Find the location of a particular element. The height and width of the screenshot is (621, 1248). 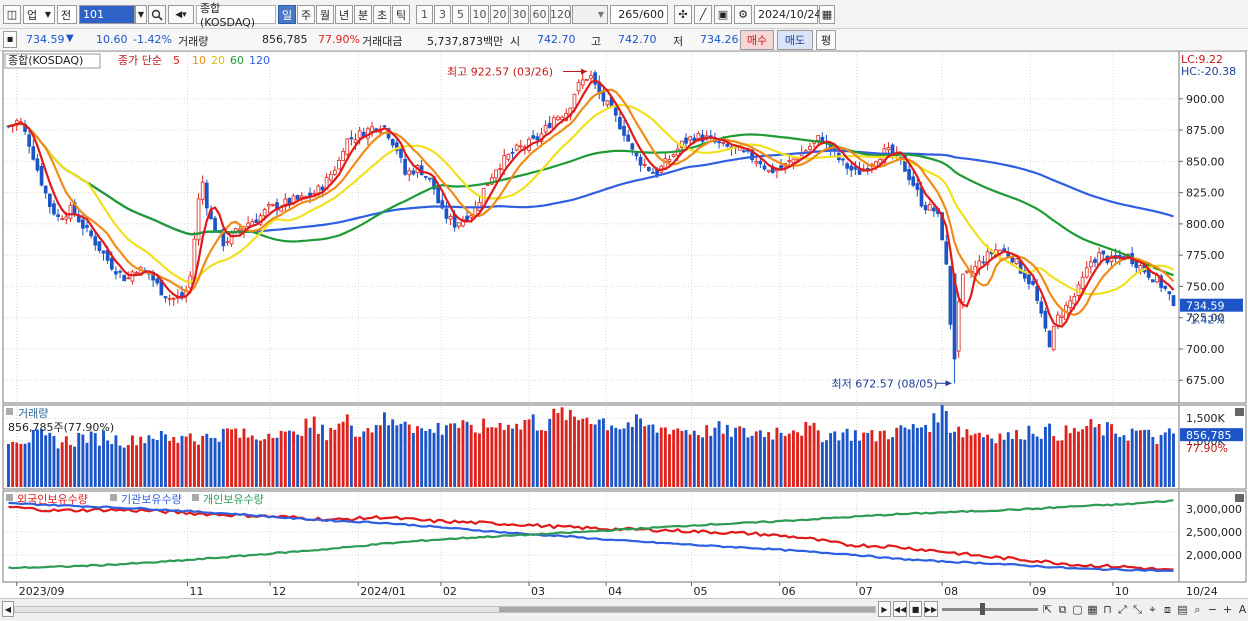

speaker-icon: ◀▾ is located at coordinates (181, 14).